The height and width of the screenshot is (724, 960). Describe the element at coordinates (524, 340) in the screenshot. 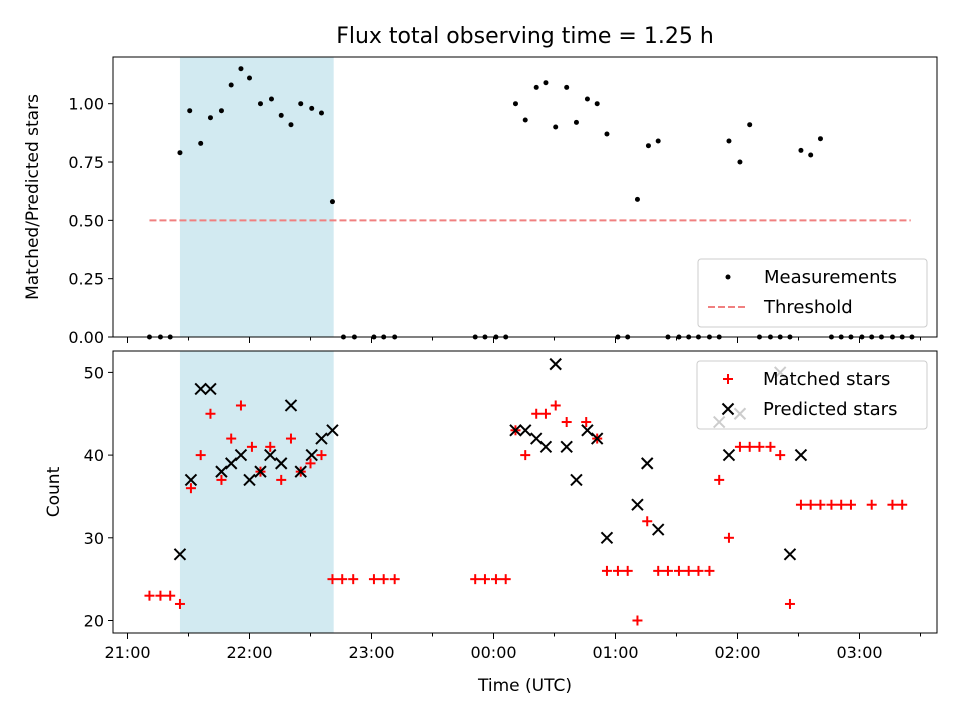

I see `top-x-ticks` at that location.